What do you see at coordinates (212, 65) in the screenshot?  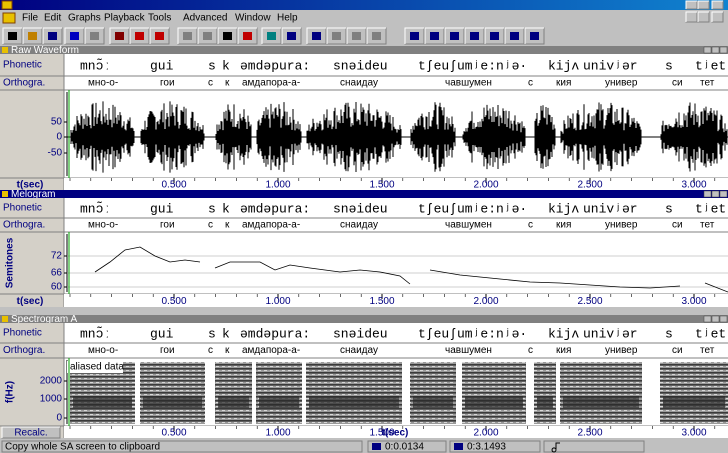 I see `phonetic-segment: s` at bounding box center [212, 65].